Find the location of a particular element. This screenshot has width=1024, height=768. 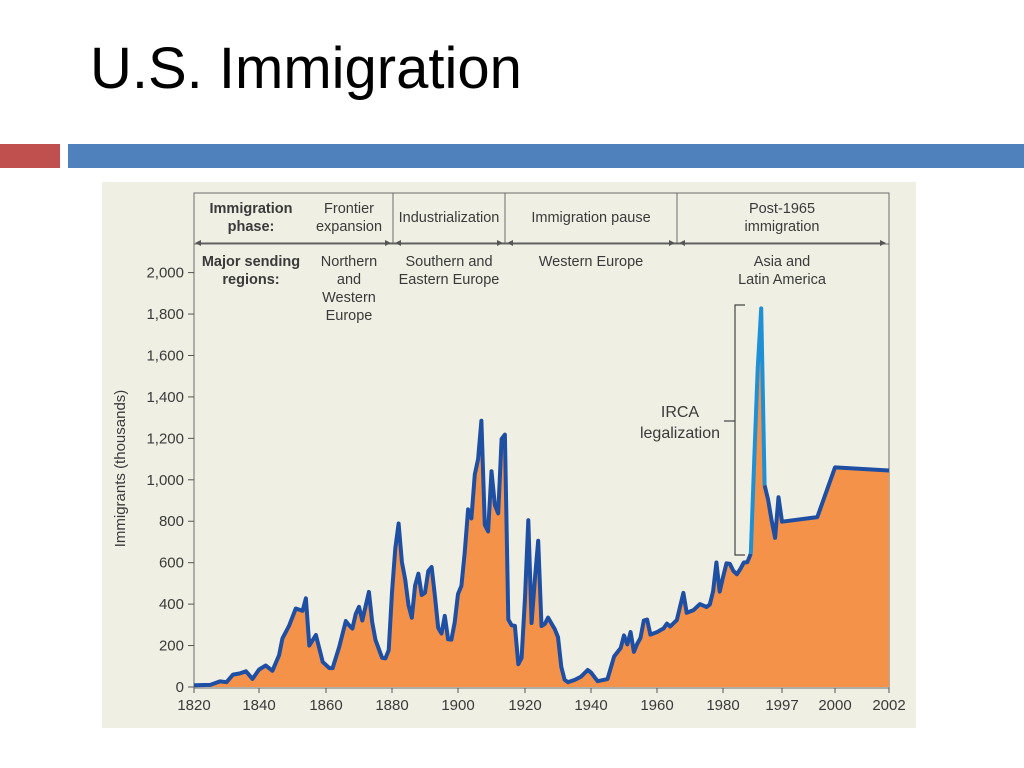

x-tick-label: 1900 is located at coordinates (457, 705).